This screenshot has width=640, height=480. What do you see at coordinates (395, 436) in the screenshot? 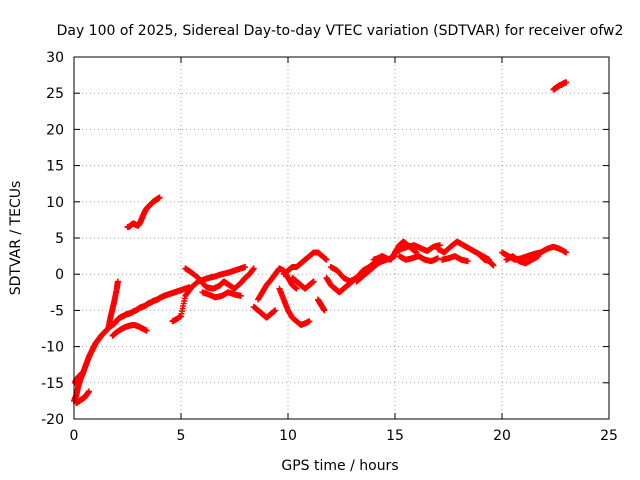
I see `x-tick-label: 15` at bounding box center [395, 436].